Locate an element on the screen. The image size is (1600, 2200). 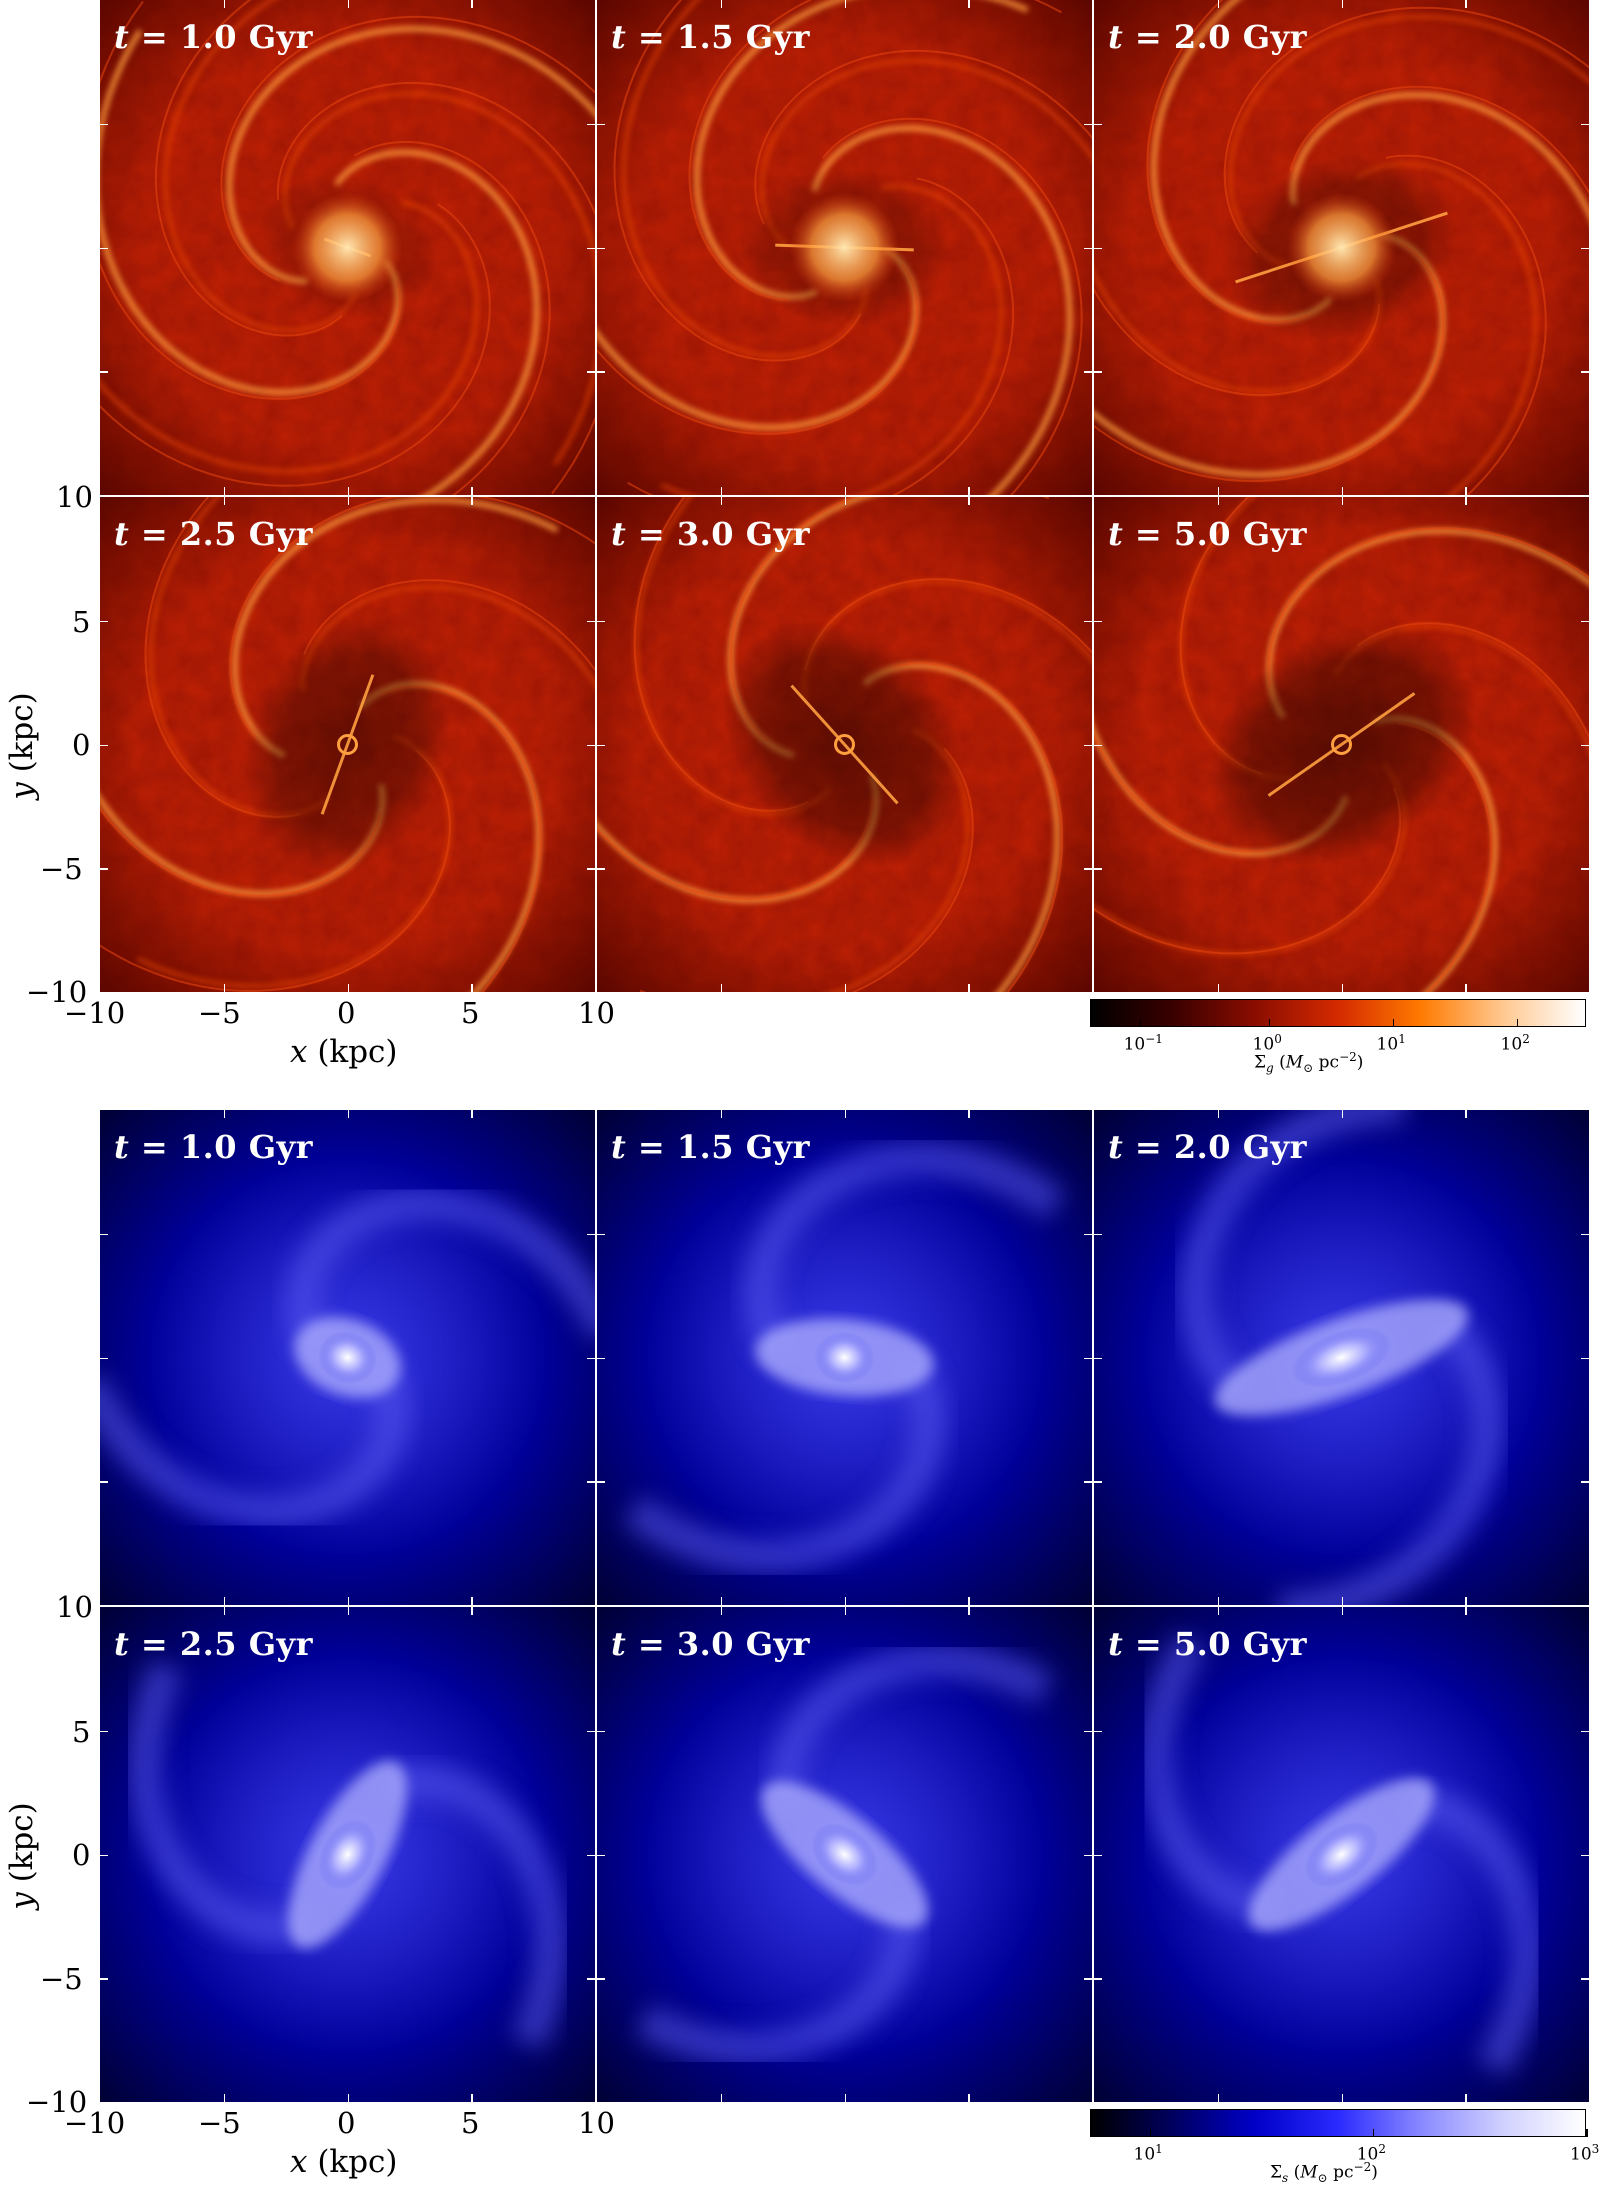
gas-colorbar-tick-2: 101 is located at coordinates (1391, 1043).